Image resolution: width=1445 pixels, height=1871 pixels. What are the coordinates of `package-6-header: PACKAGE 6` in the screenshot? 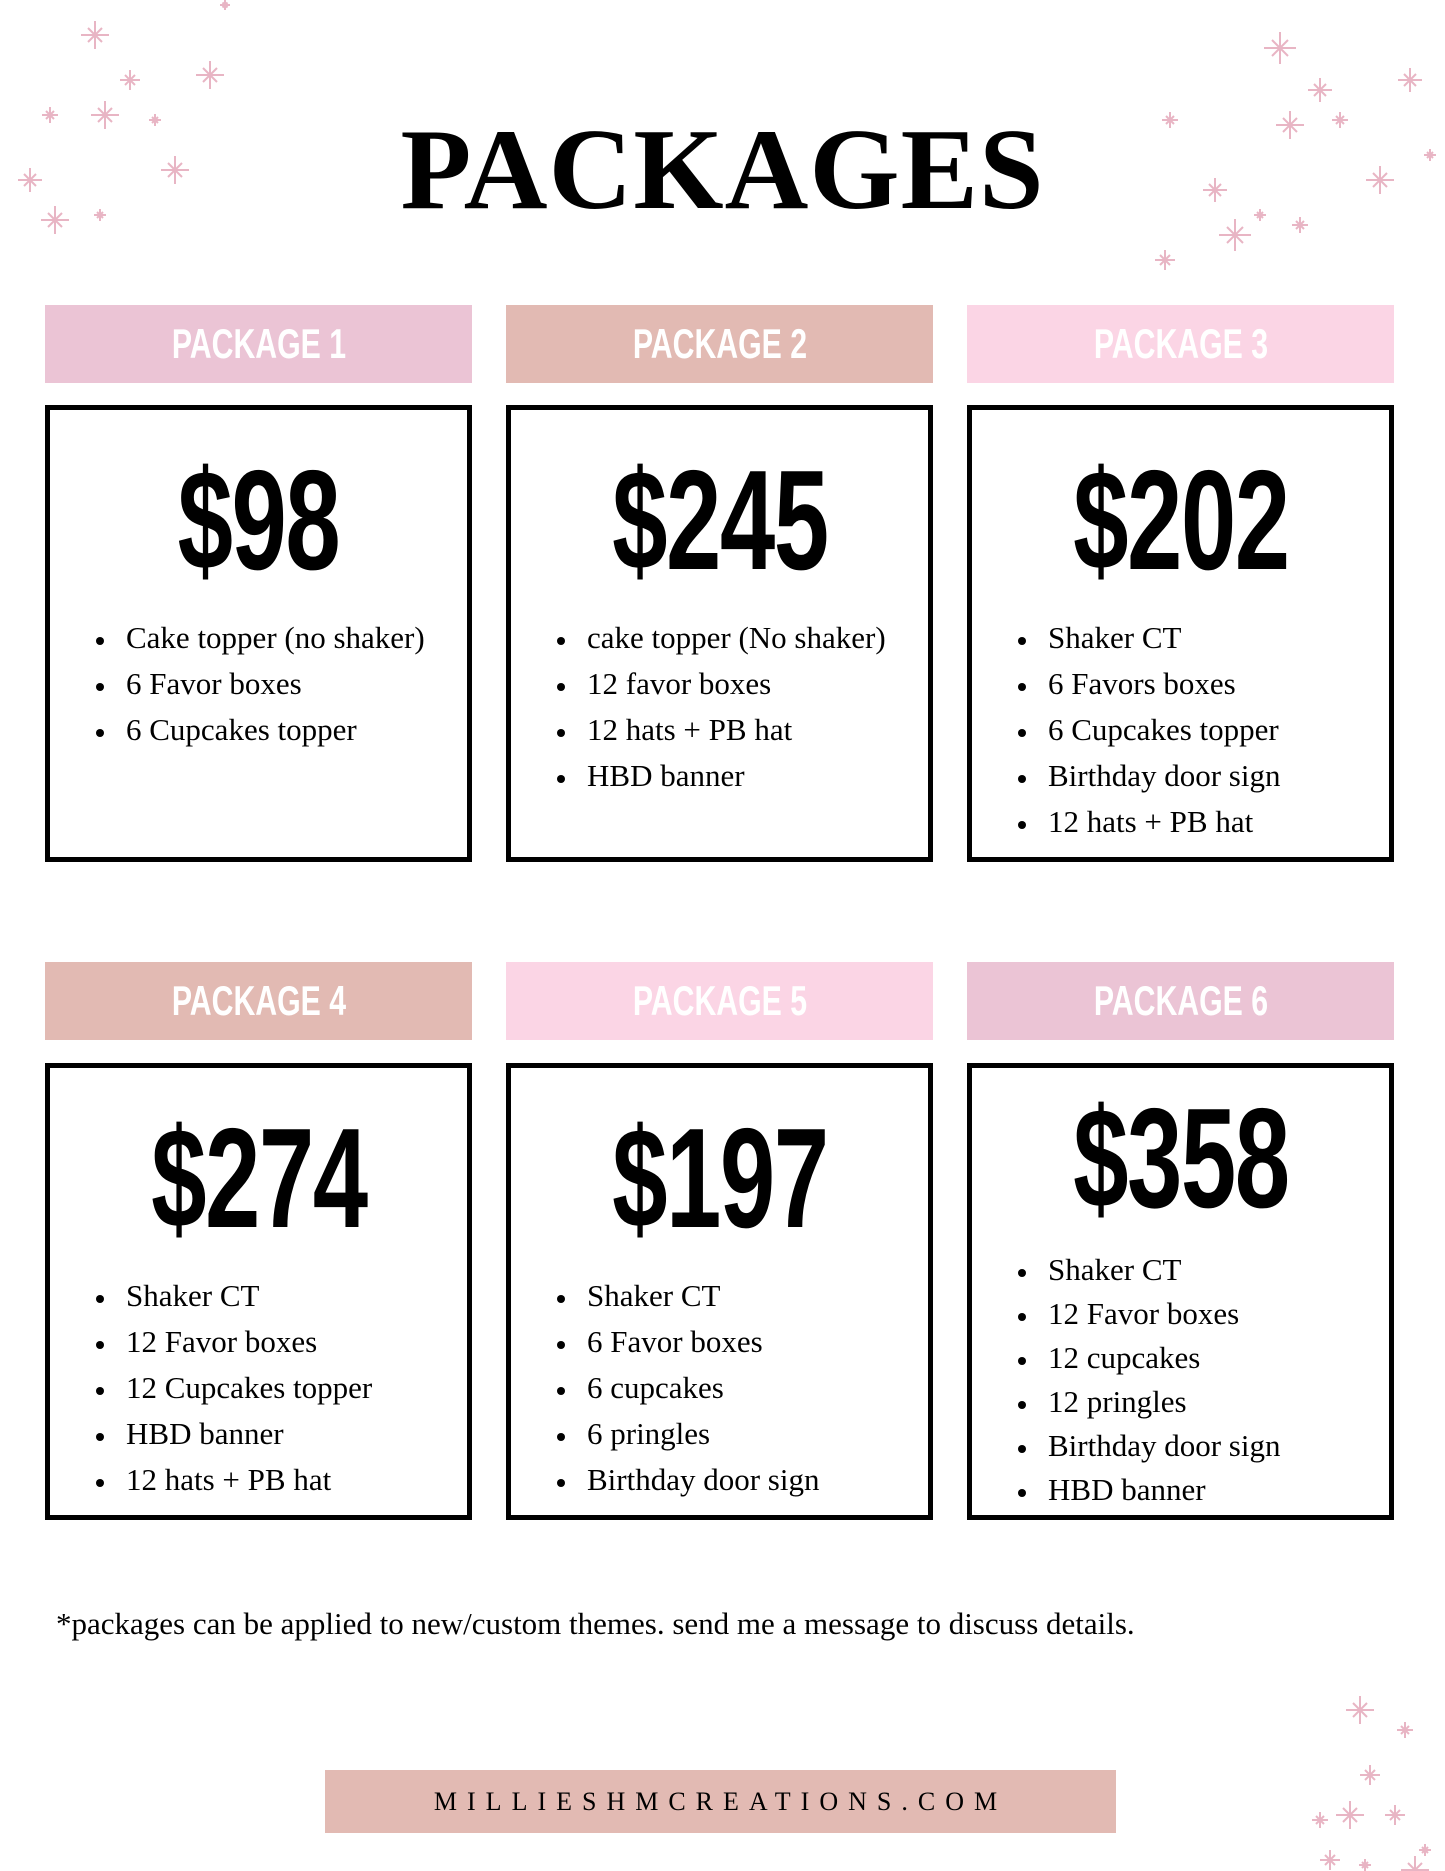 It's located at (1180, 1001).